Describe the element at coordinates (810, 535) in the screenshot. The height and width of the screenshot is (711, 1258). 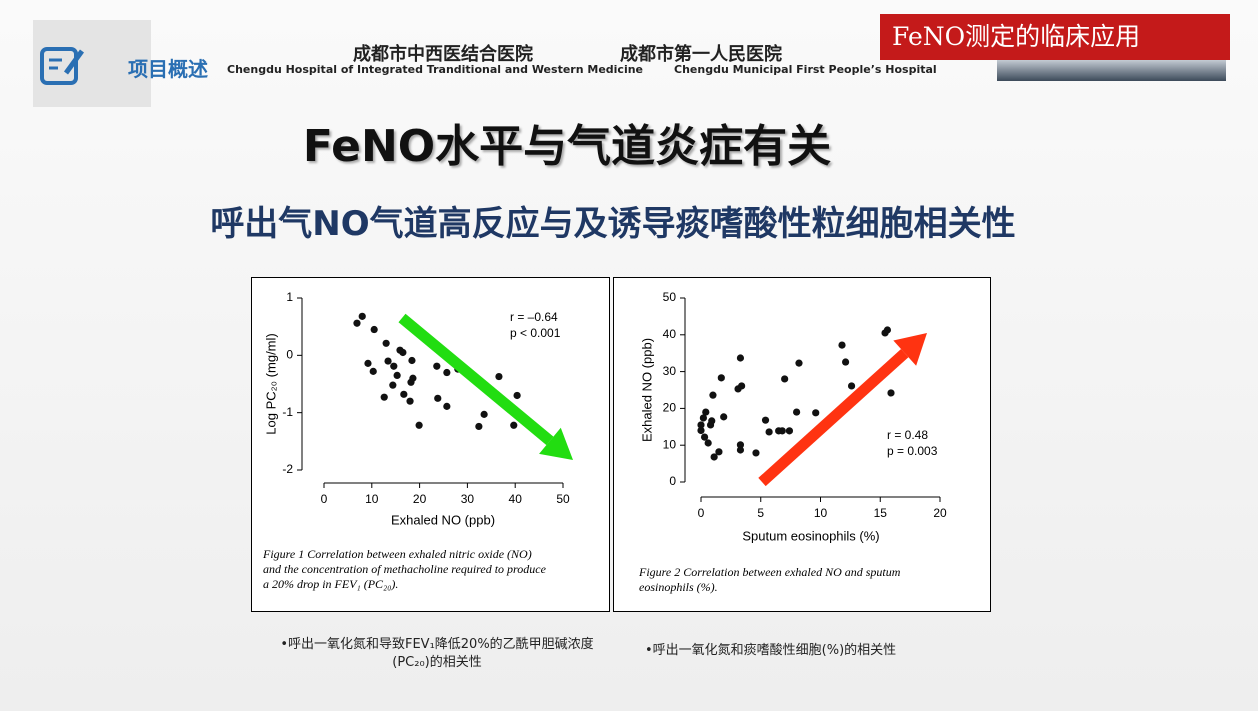
I see `x-axis-label: Sputum eosinophils (%)` at that location.